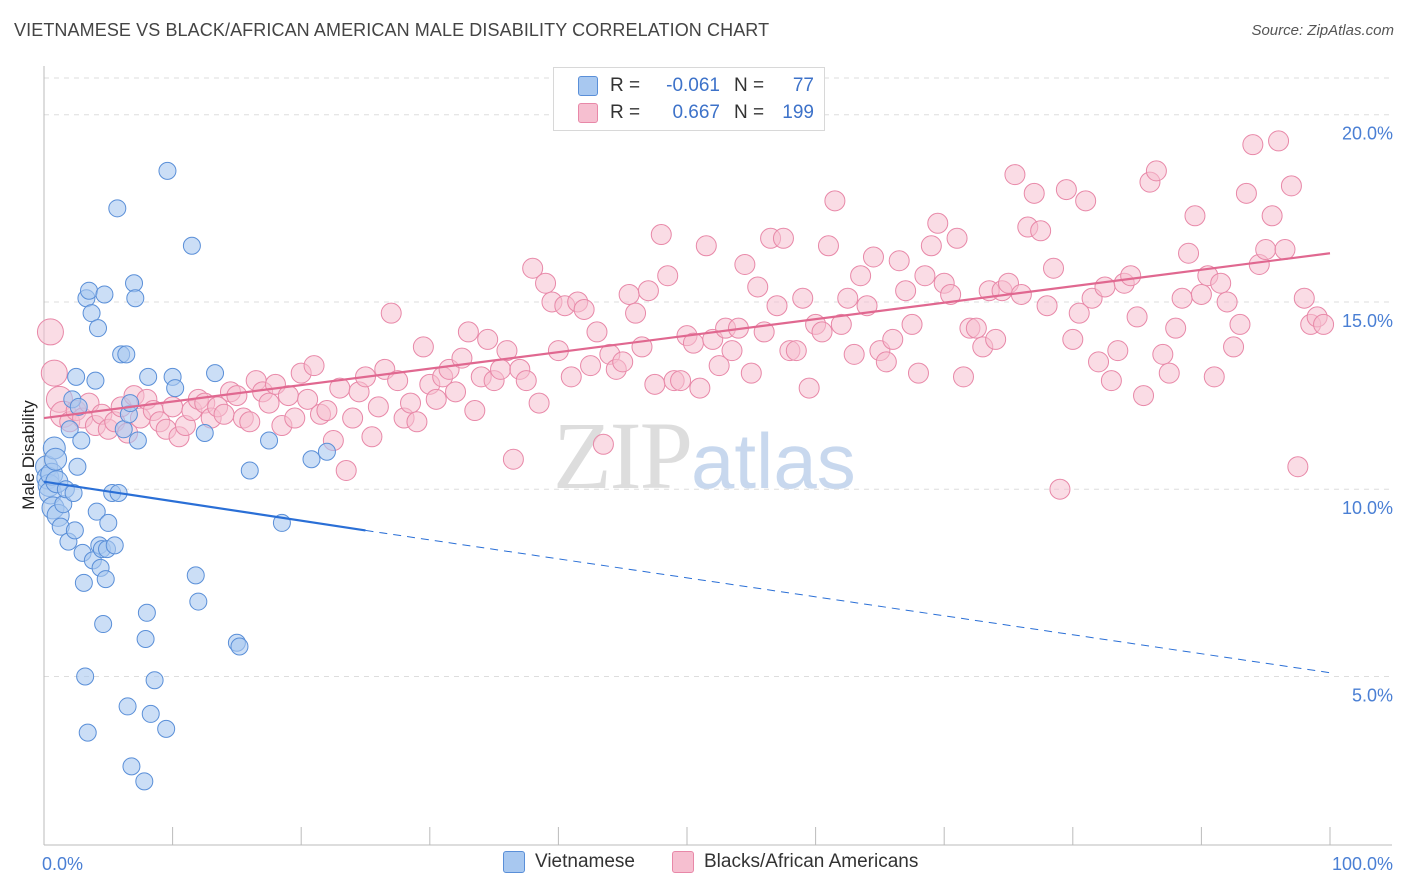 The height and width of the screenshot is (892, 1406). What do you see at coordinates (1367, 508) in the screenshot?
I see `y-tick-label: 10.0%` at bounding box center [1367, 508].